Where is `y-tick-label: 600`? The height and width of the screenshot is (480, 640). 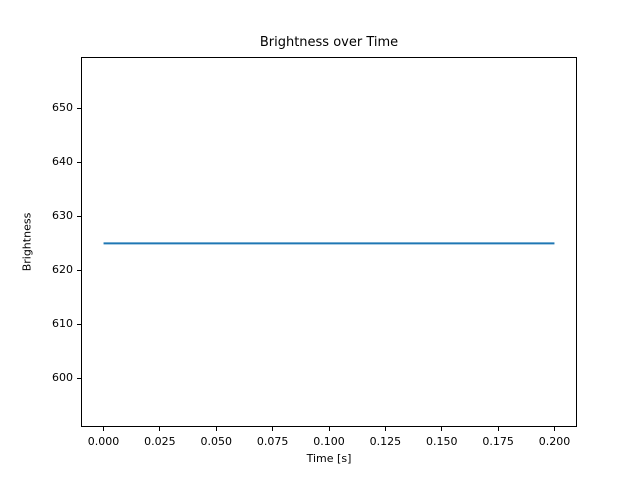 y-tick-label: 600 is located at coordinates (62, 378).